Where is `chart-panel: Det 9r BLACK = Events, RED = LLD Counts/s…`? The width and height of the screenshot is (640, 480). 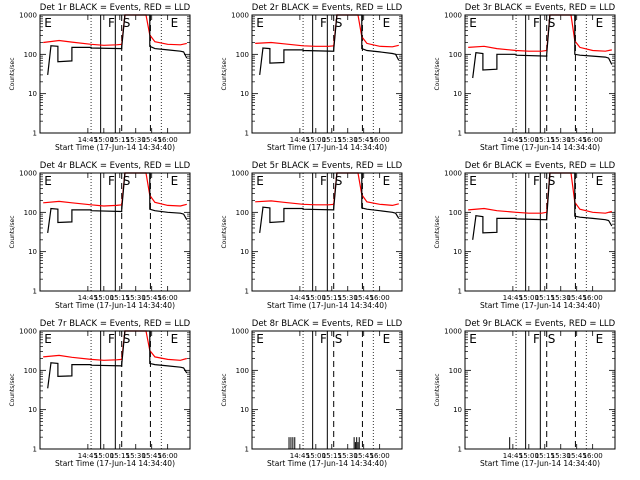
chart-panel: Det 9r BLACK = Events, RED = LLD Counts/s… is located at coordinates (525, 393).